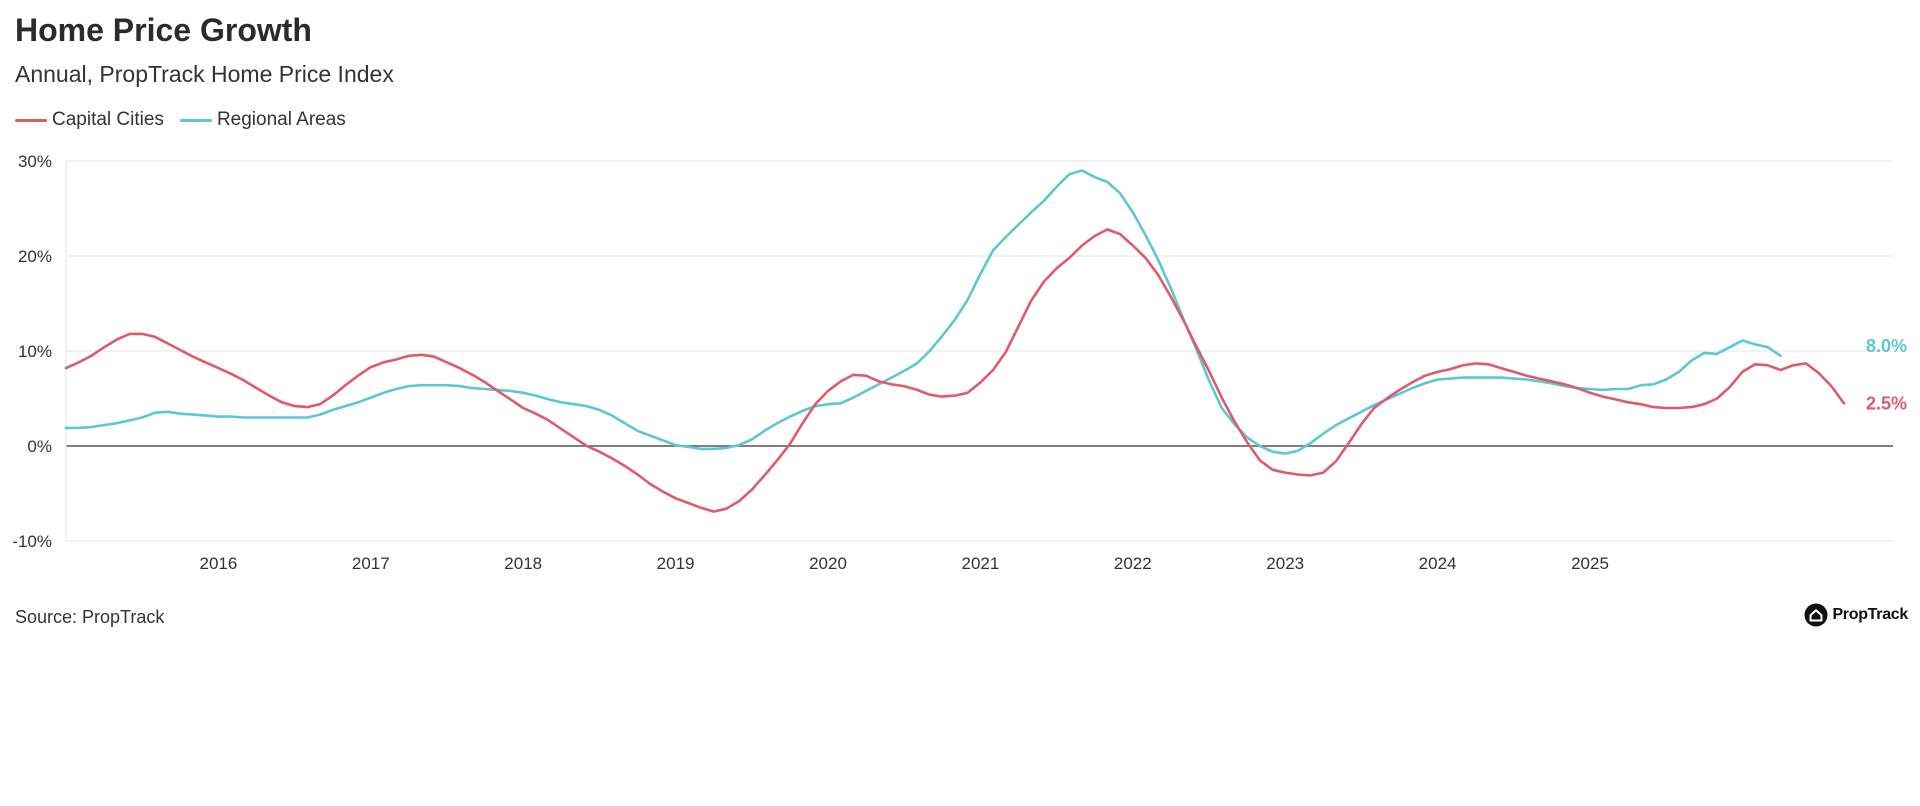 This screenshot has width=1920, height=806. I want to click on house-logo-icon, so click(1816, 615).